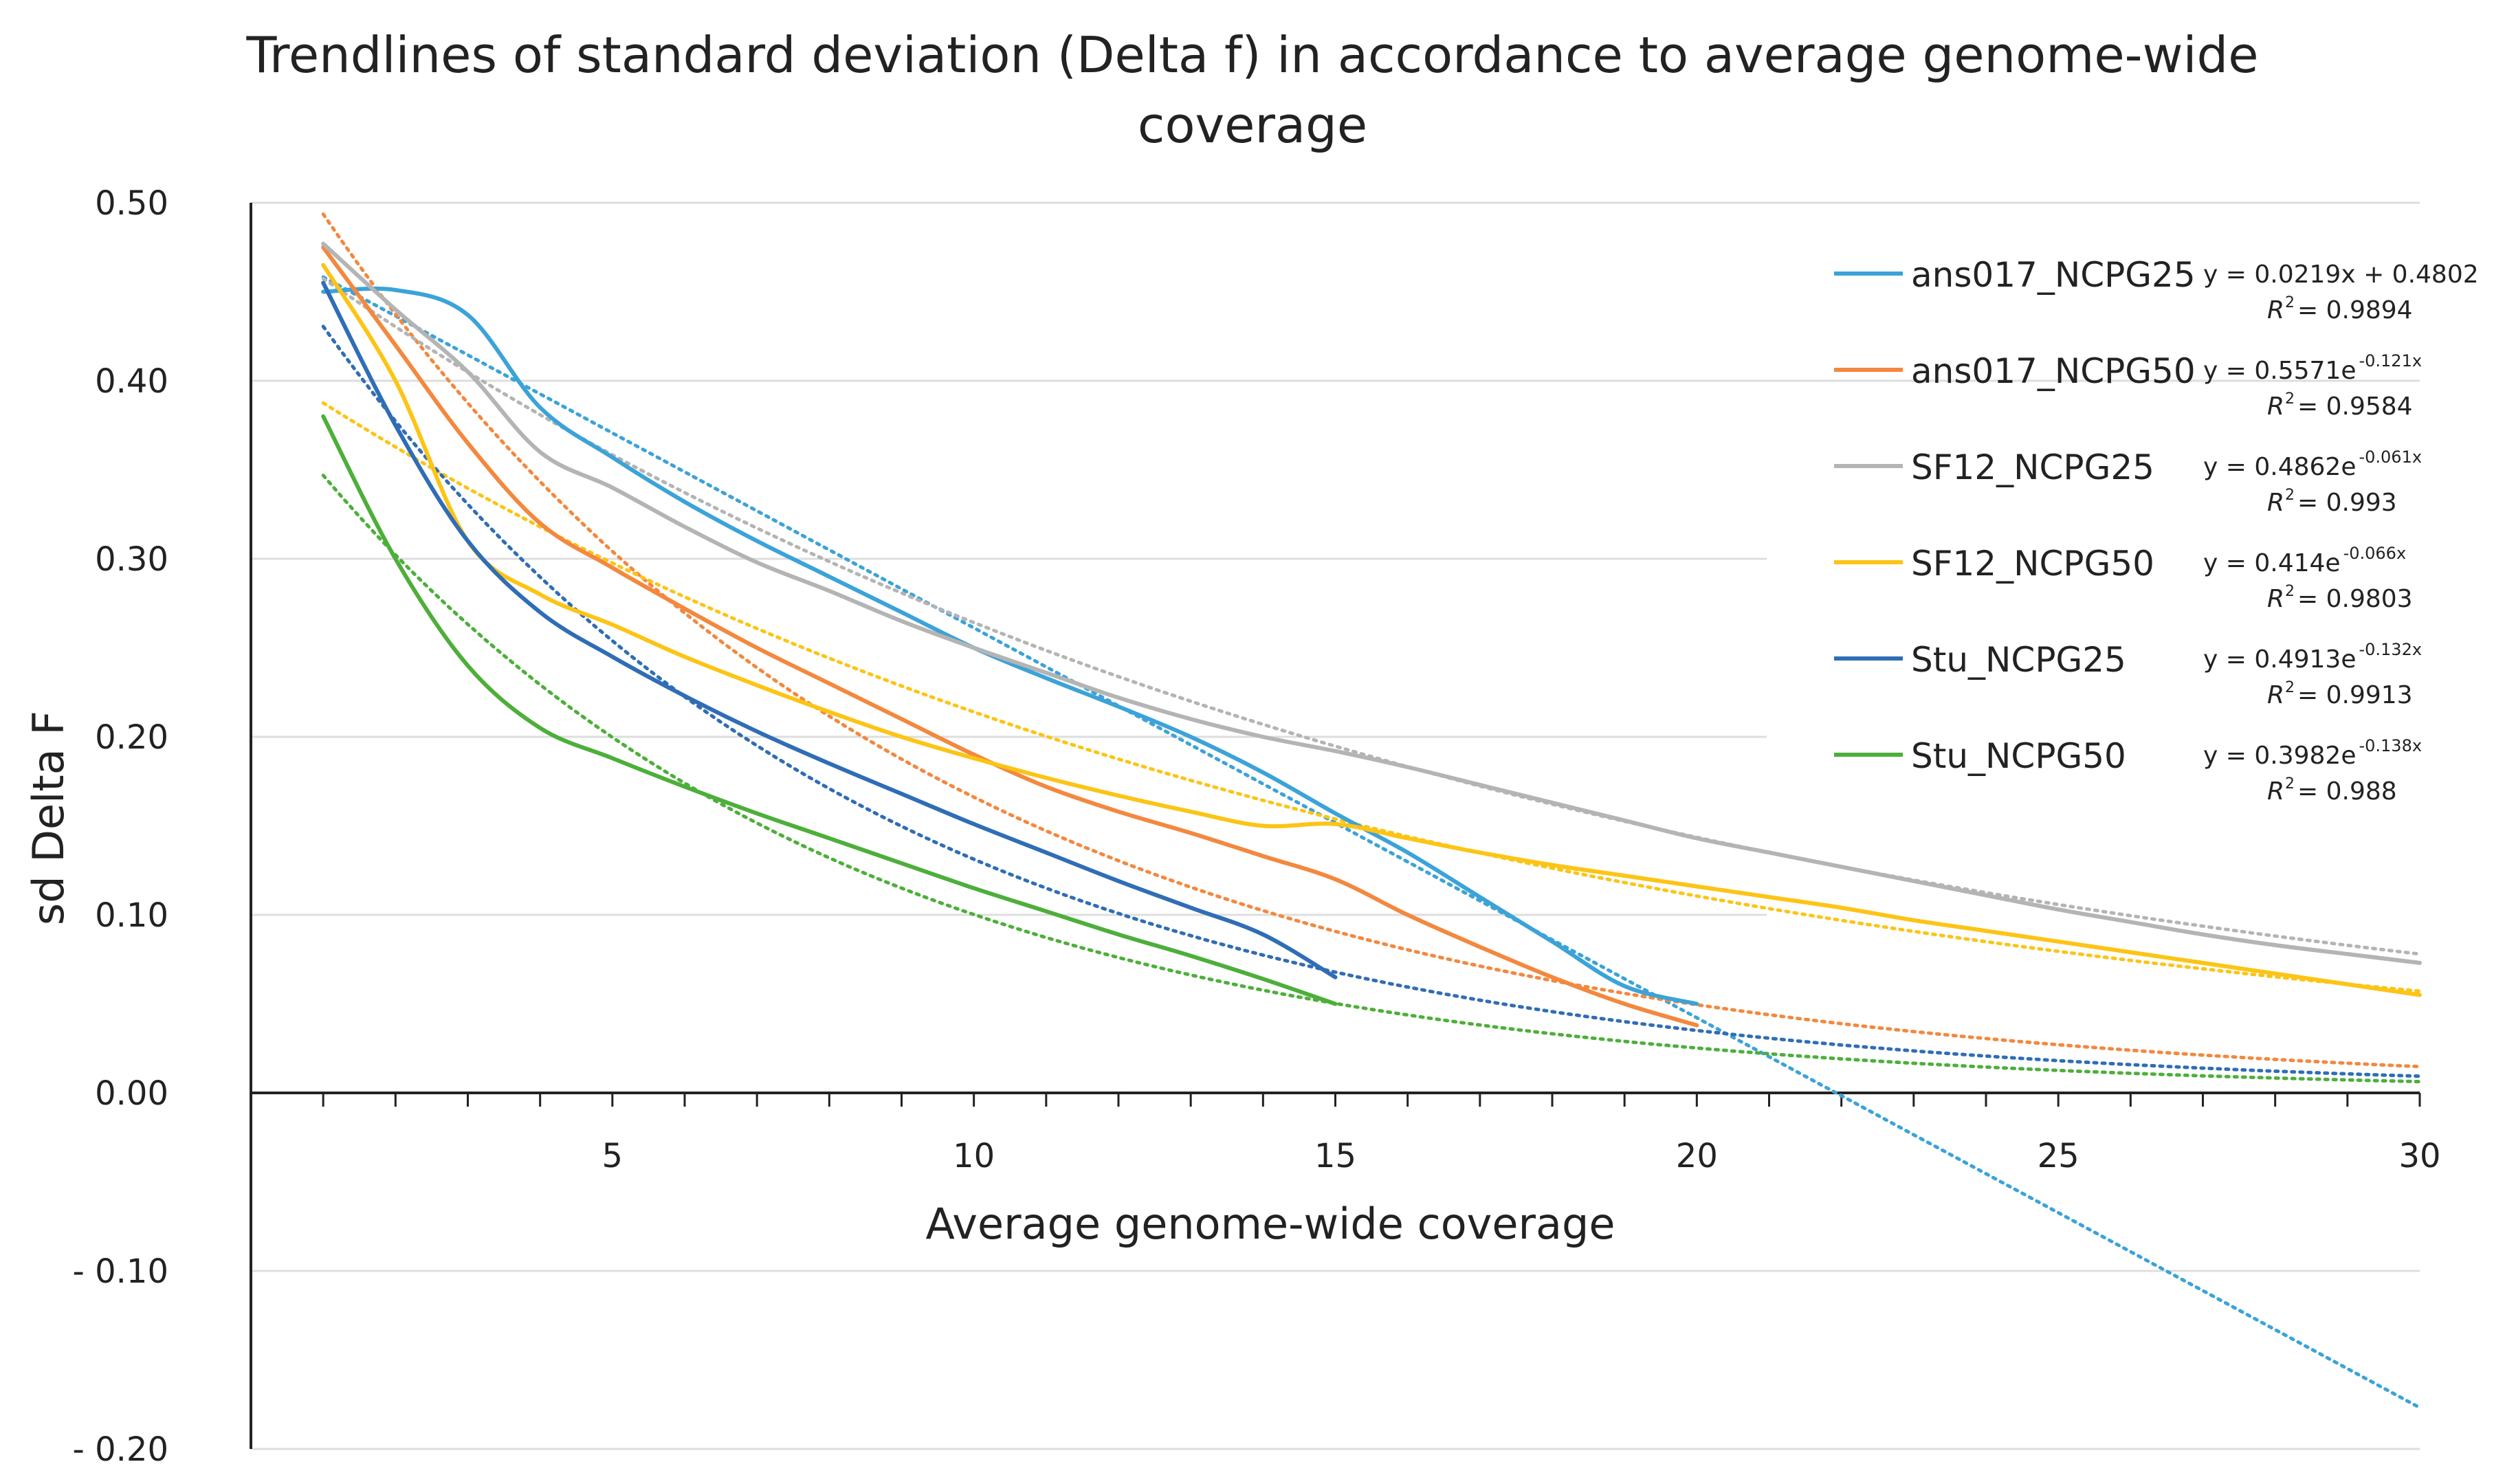 The image size is (2505, 1484). I want to click on legend-label: Stu_NCPG25, so click(2019, 660).